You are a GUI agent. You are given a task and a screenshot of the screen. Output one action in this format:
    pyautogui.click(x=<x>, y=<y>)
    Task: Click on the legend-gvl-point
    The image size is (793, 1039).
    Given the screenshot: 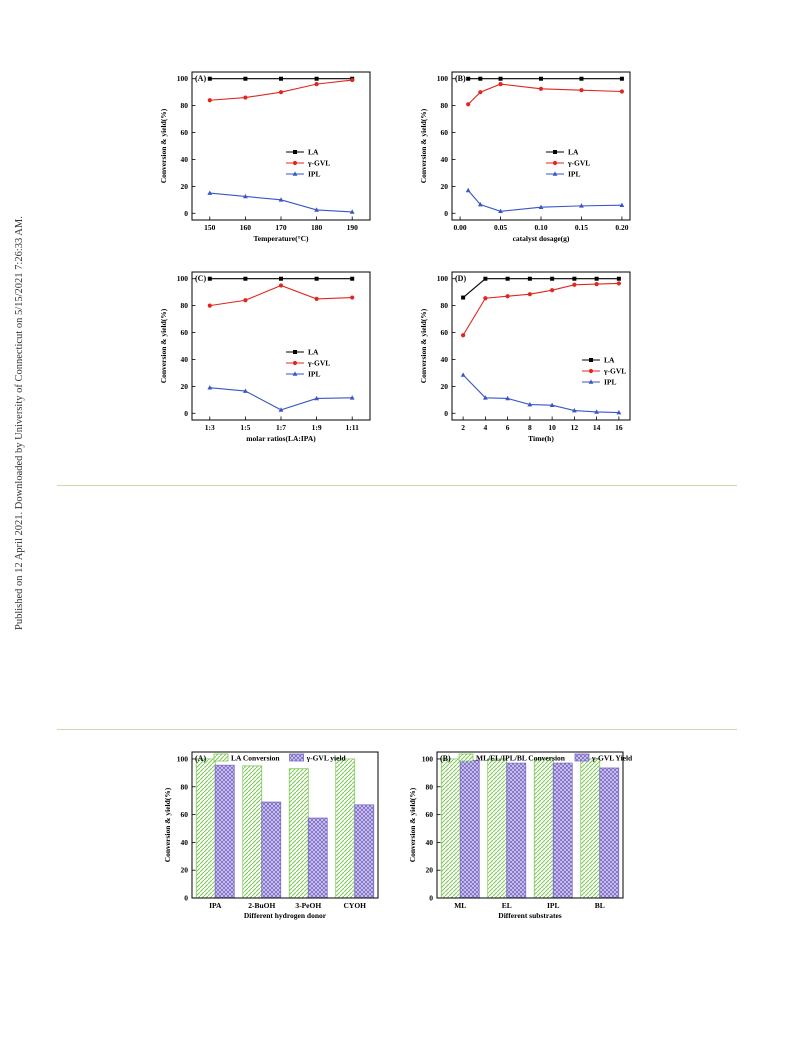 What is the action you would take?
    pyautogui.click(x=591, y=371)
    